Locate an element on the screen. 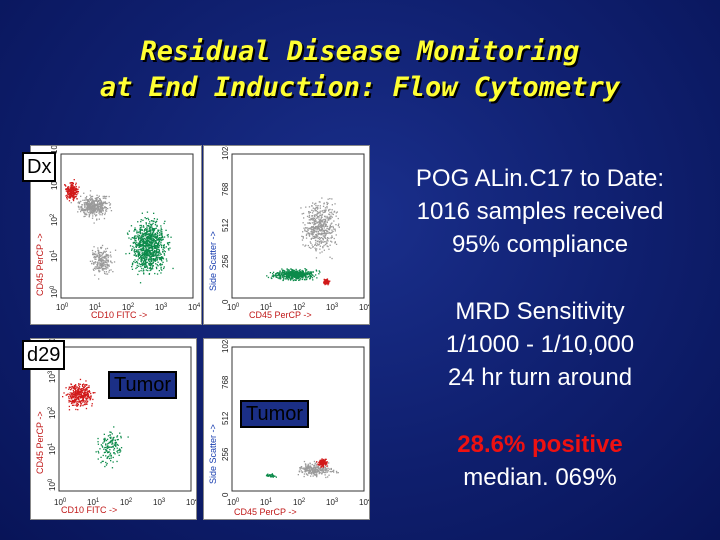 The image size is (720, 540). info-line-1: POG ALin.C17 to Date: is located at coordinates (540, 178).